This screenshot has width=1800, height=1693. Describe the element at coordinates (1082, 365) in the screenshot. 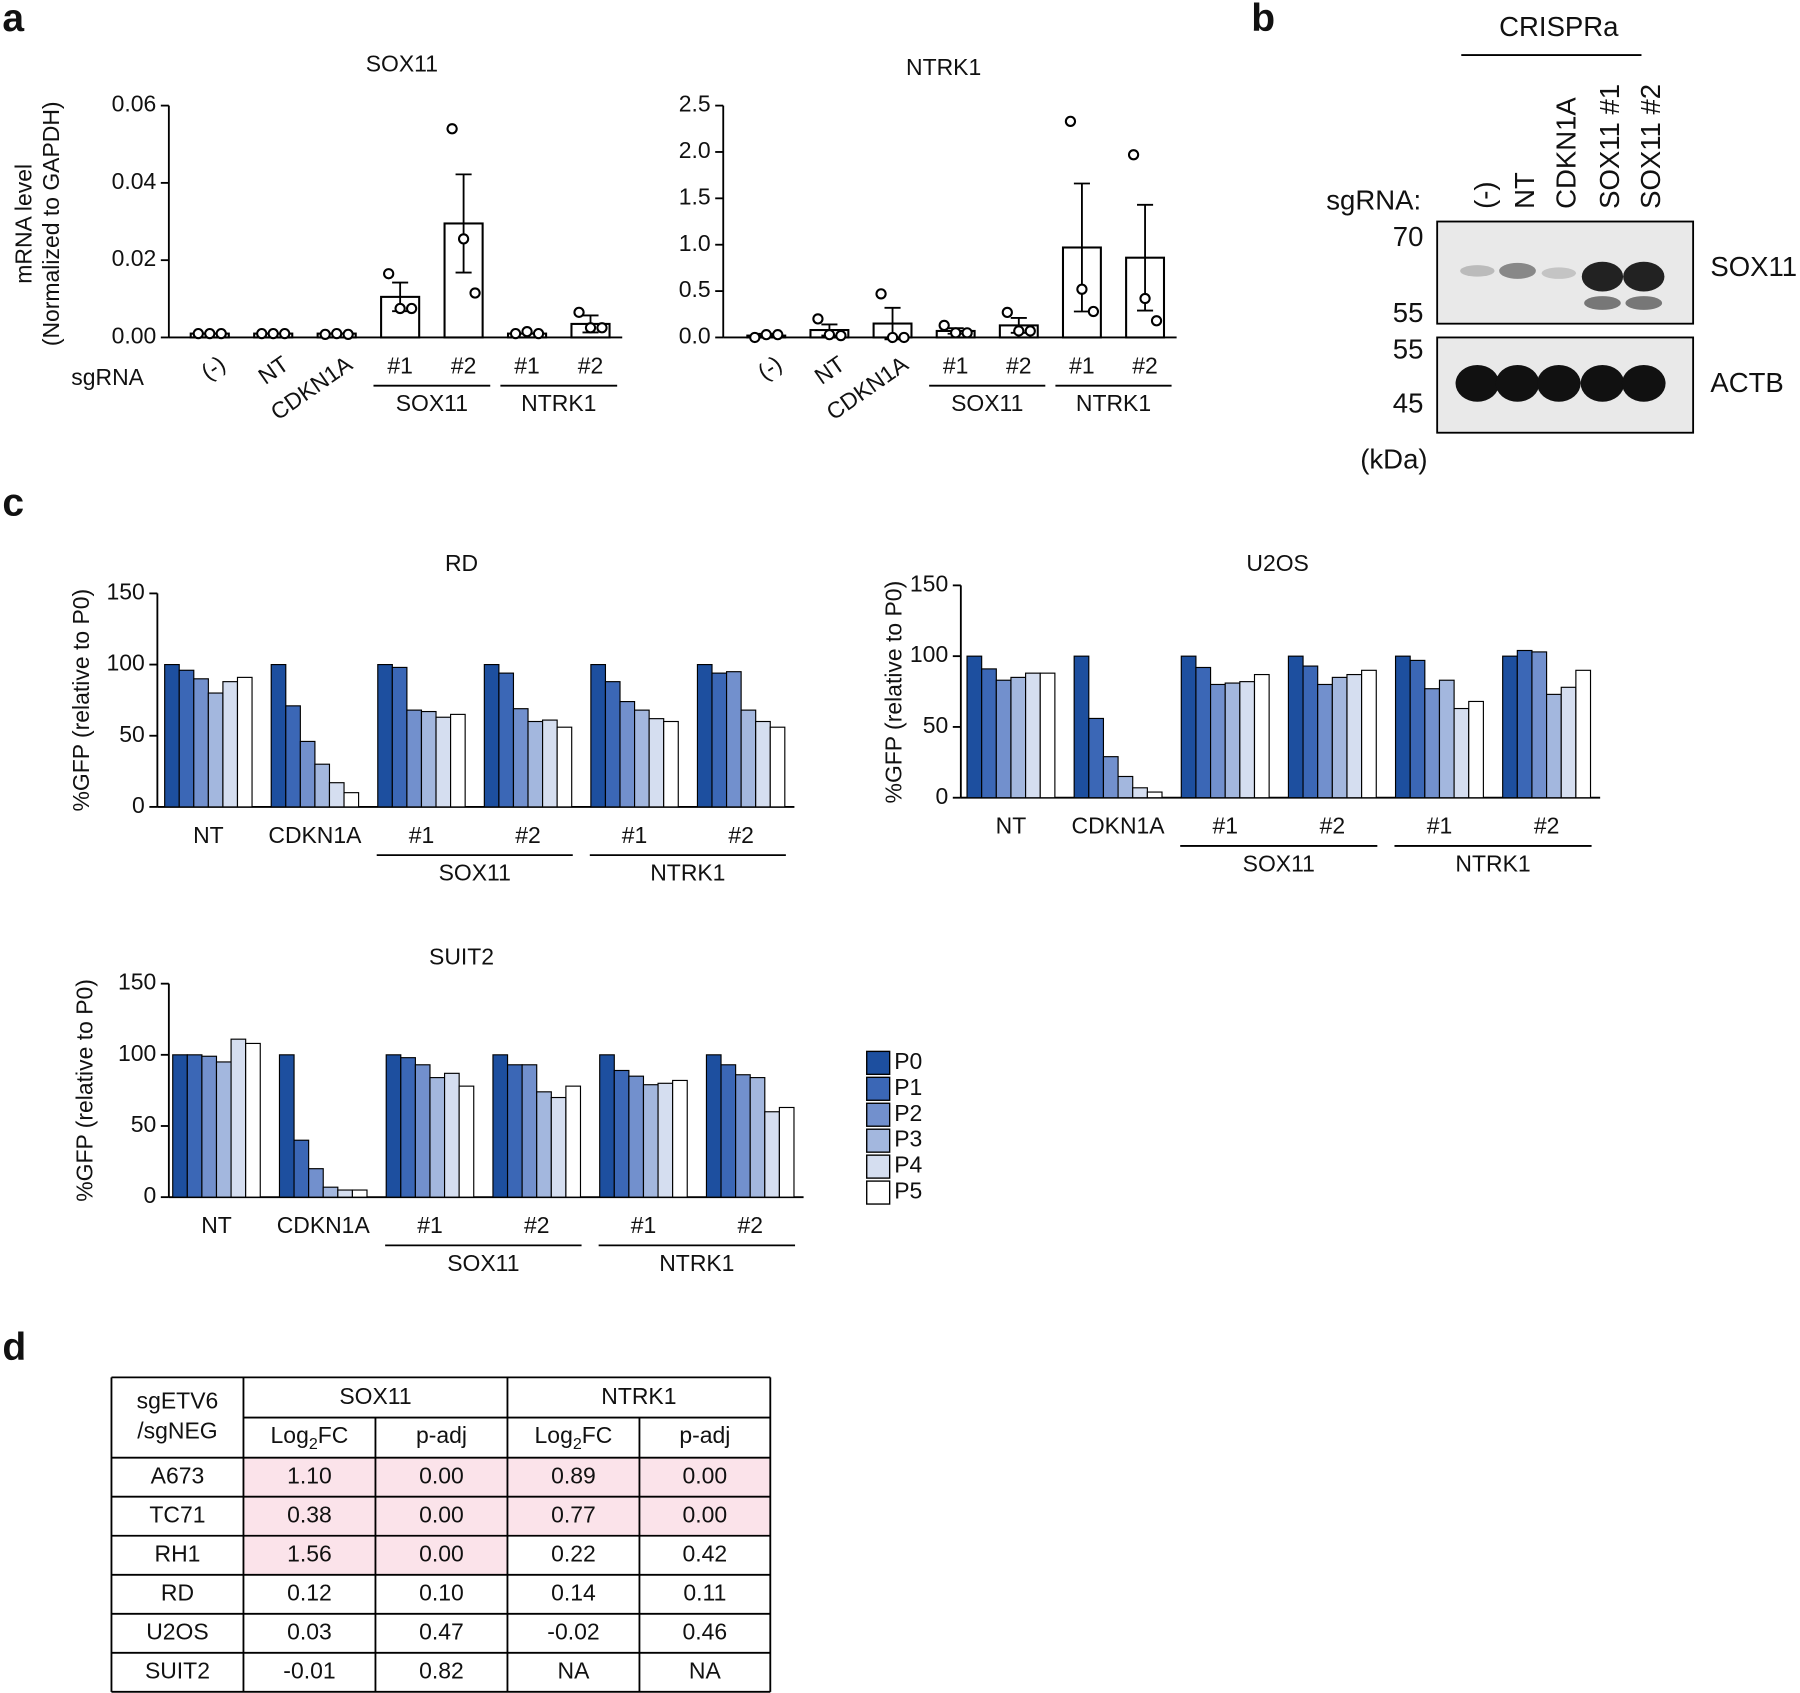

I see `x-tick-label: #1` at that location.